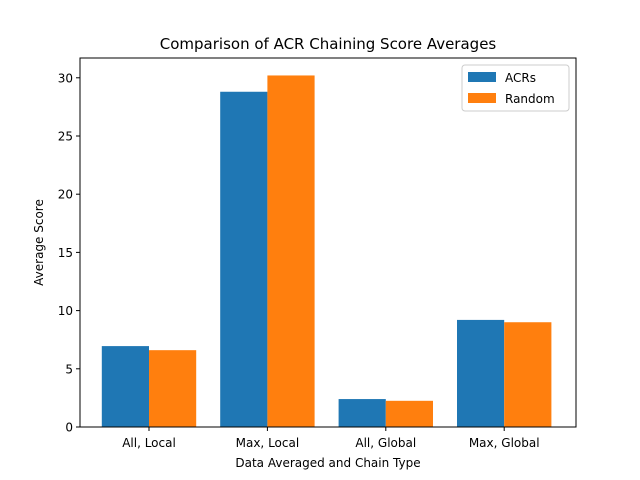  Describe the element at coordinates (65, 311) in the screenshot. I see `y-tick-label: 10` at that location.